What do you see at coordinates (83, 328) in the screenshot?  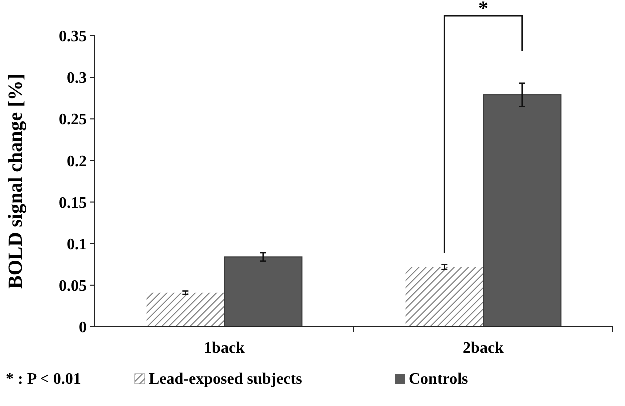 I see `y-tick-label: 0` at bounding box center [83, 328].